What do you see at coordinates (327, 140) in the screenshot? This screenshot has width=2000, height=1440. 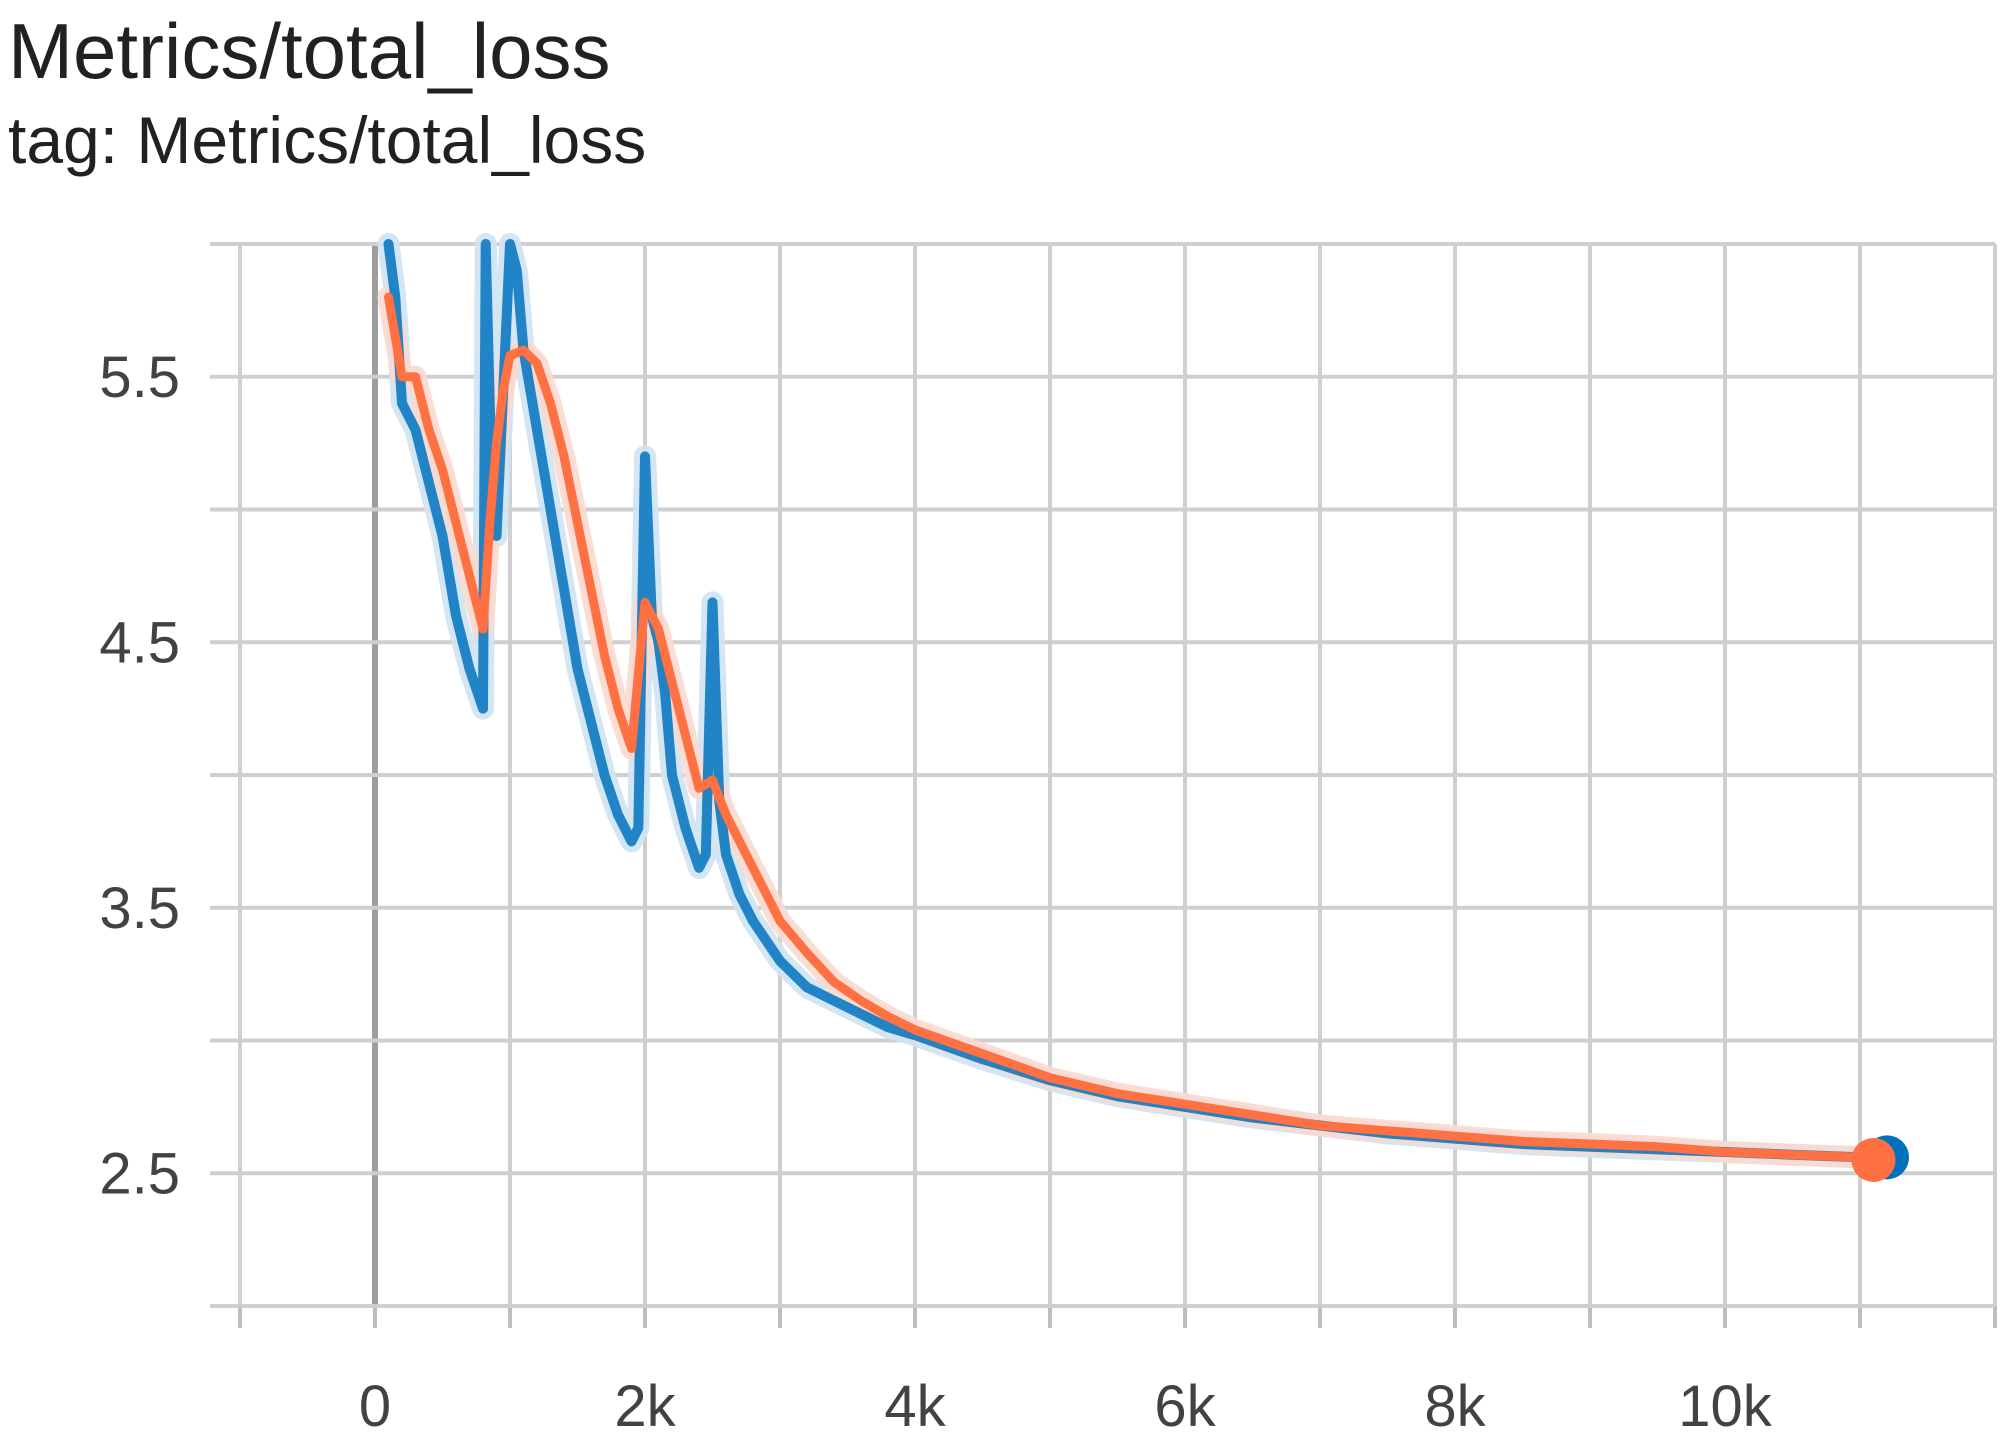 I see `chart-tag-subtitle: tag: Metrics/total_loss` at bounding box center [327, 140].